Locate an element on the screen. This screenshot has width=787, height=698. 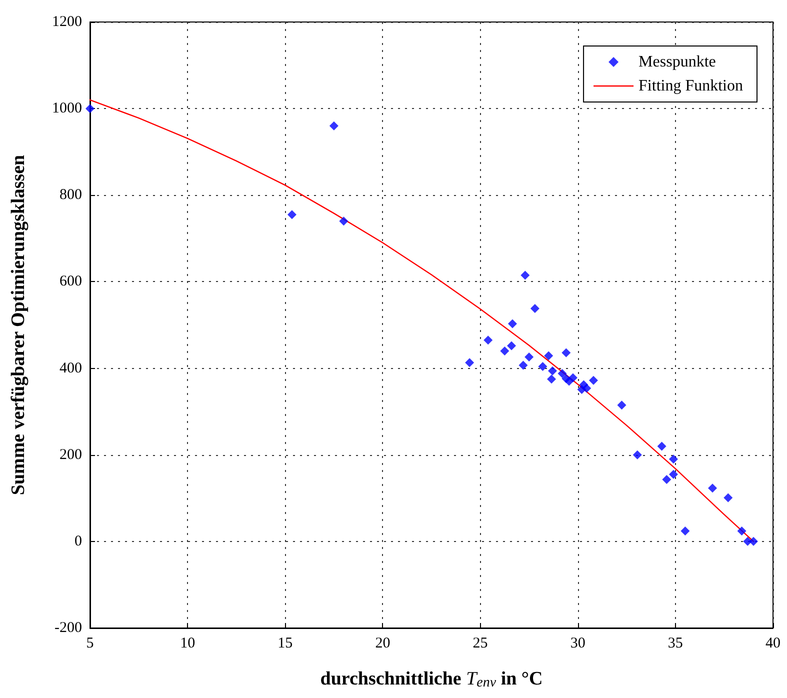
y-axis-title: Summe verfügbarer Optimierungsklassen is located at coordinates (18, 325).